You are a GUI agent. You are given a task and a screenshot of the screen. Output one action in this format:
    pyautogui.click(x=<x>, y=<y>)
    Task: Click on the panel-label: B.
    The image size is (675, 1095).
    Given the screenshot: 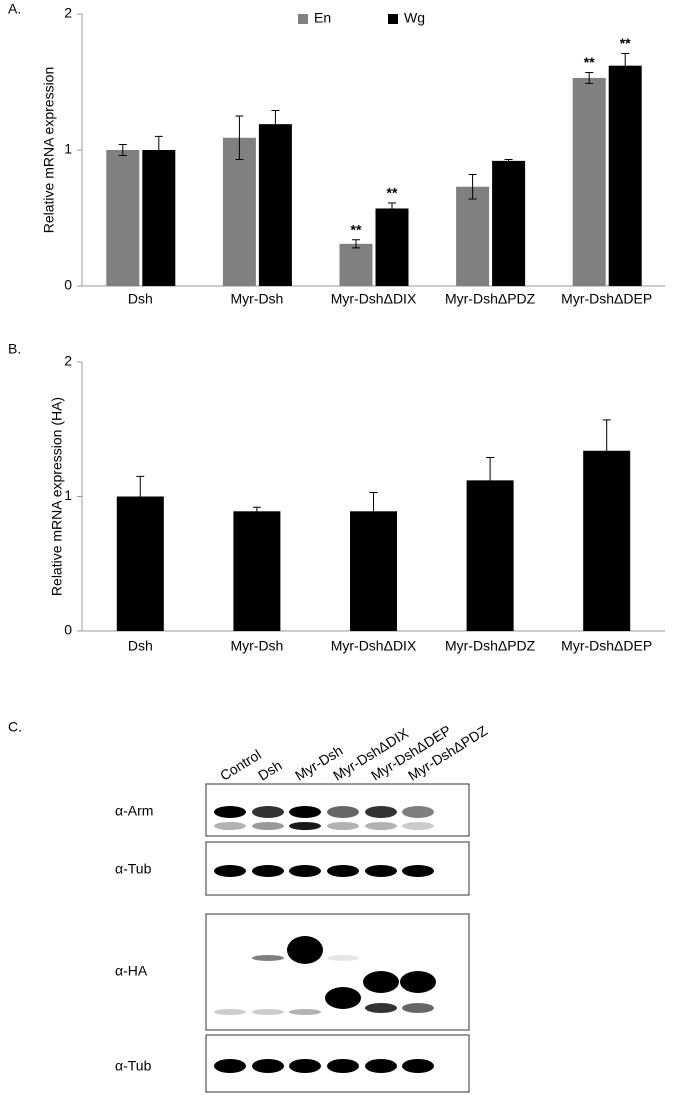 What is the action you would take?
    pyautogui.click(x=14, y=349)
    